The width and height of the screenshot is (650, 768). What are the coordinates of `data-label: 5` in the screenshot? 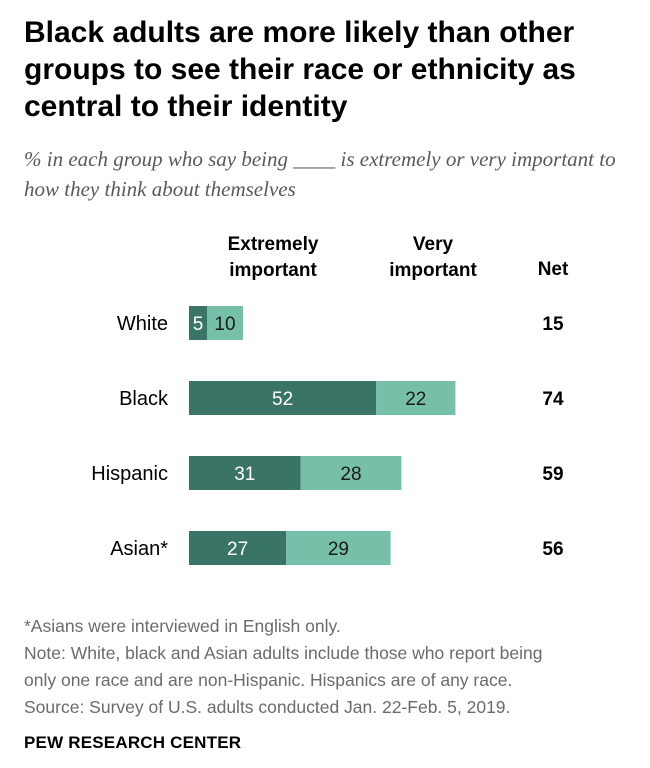 It's located at (198, 324).